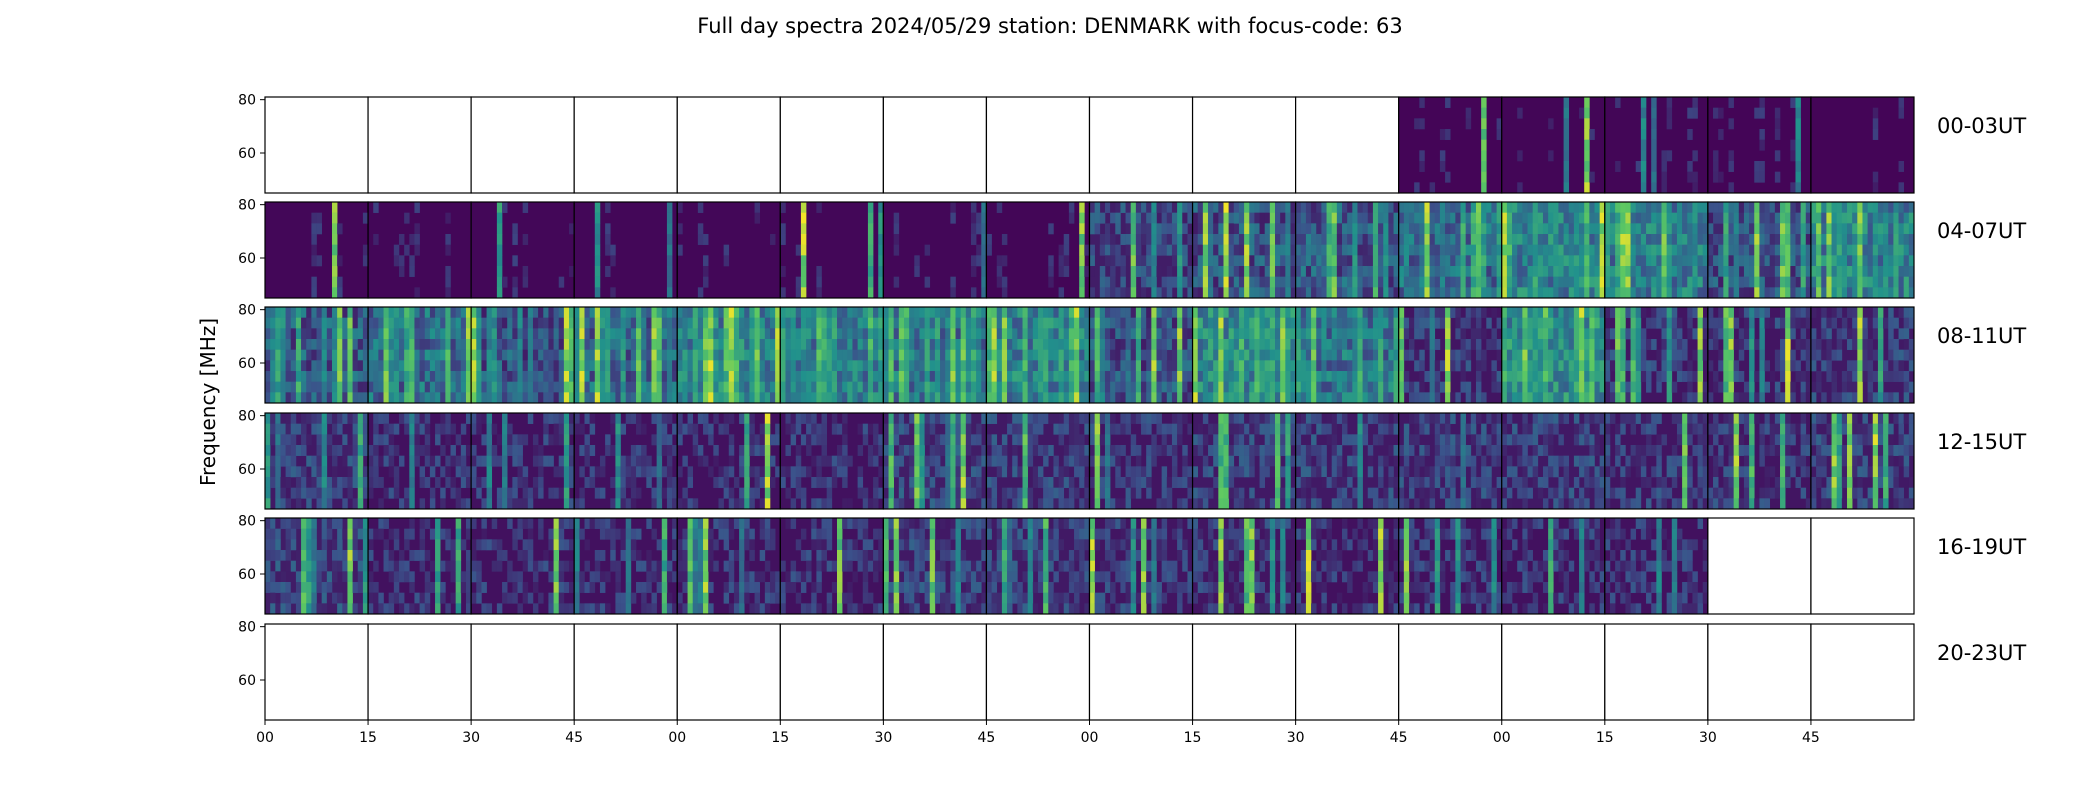  I want to click on row-20-23UT: 60 80 20-23UT, so click(1132, 670).